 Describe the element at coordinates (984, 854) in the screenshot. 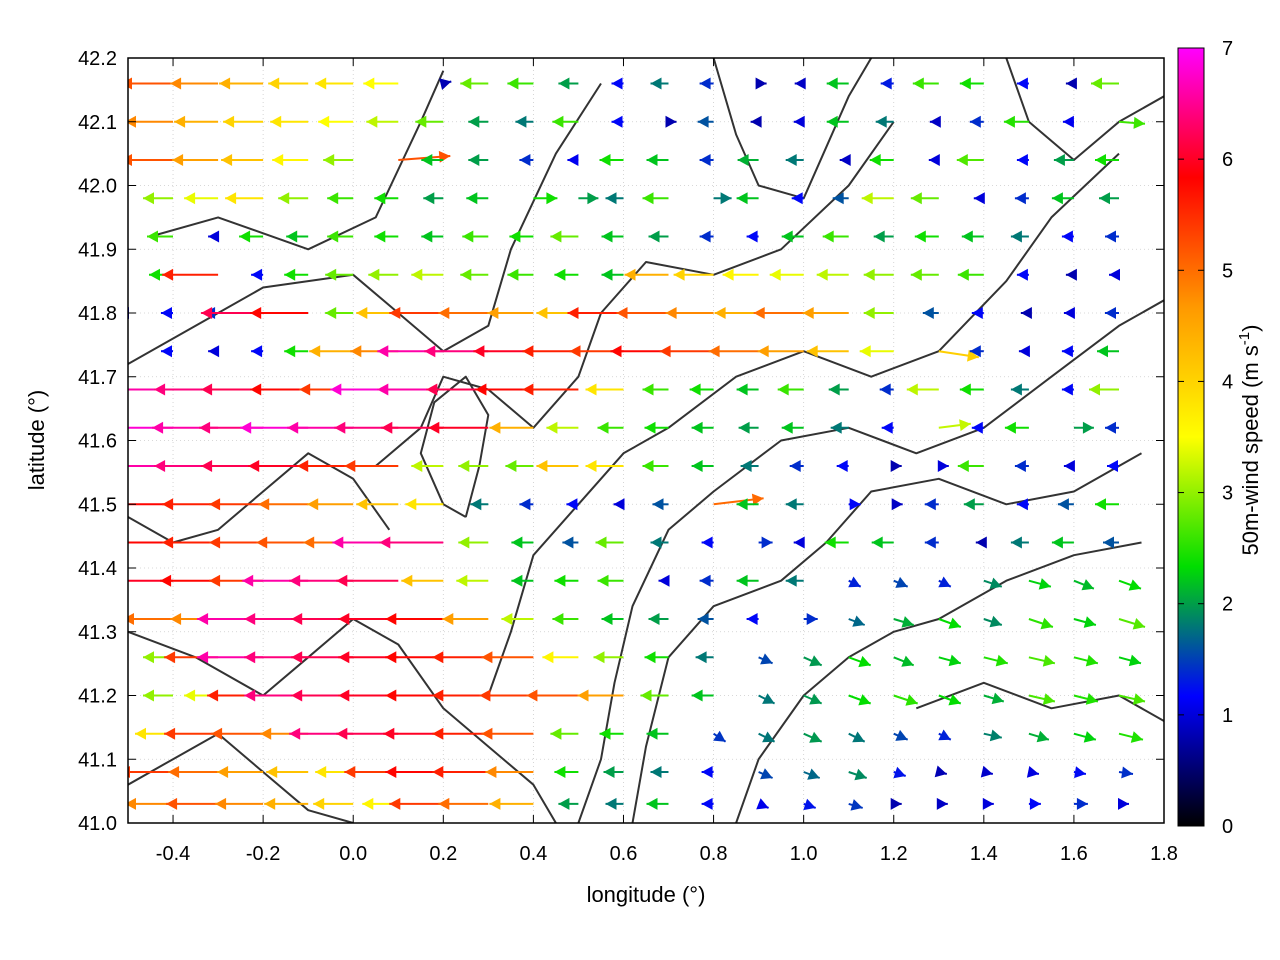

I see `x-tick-label: 1.4` at that location.